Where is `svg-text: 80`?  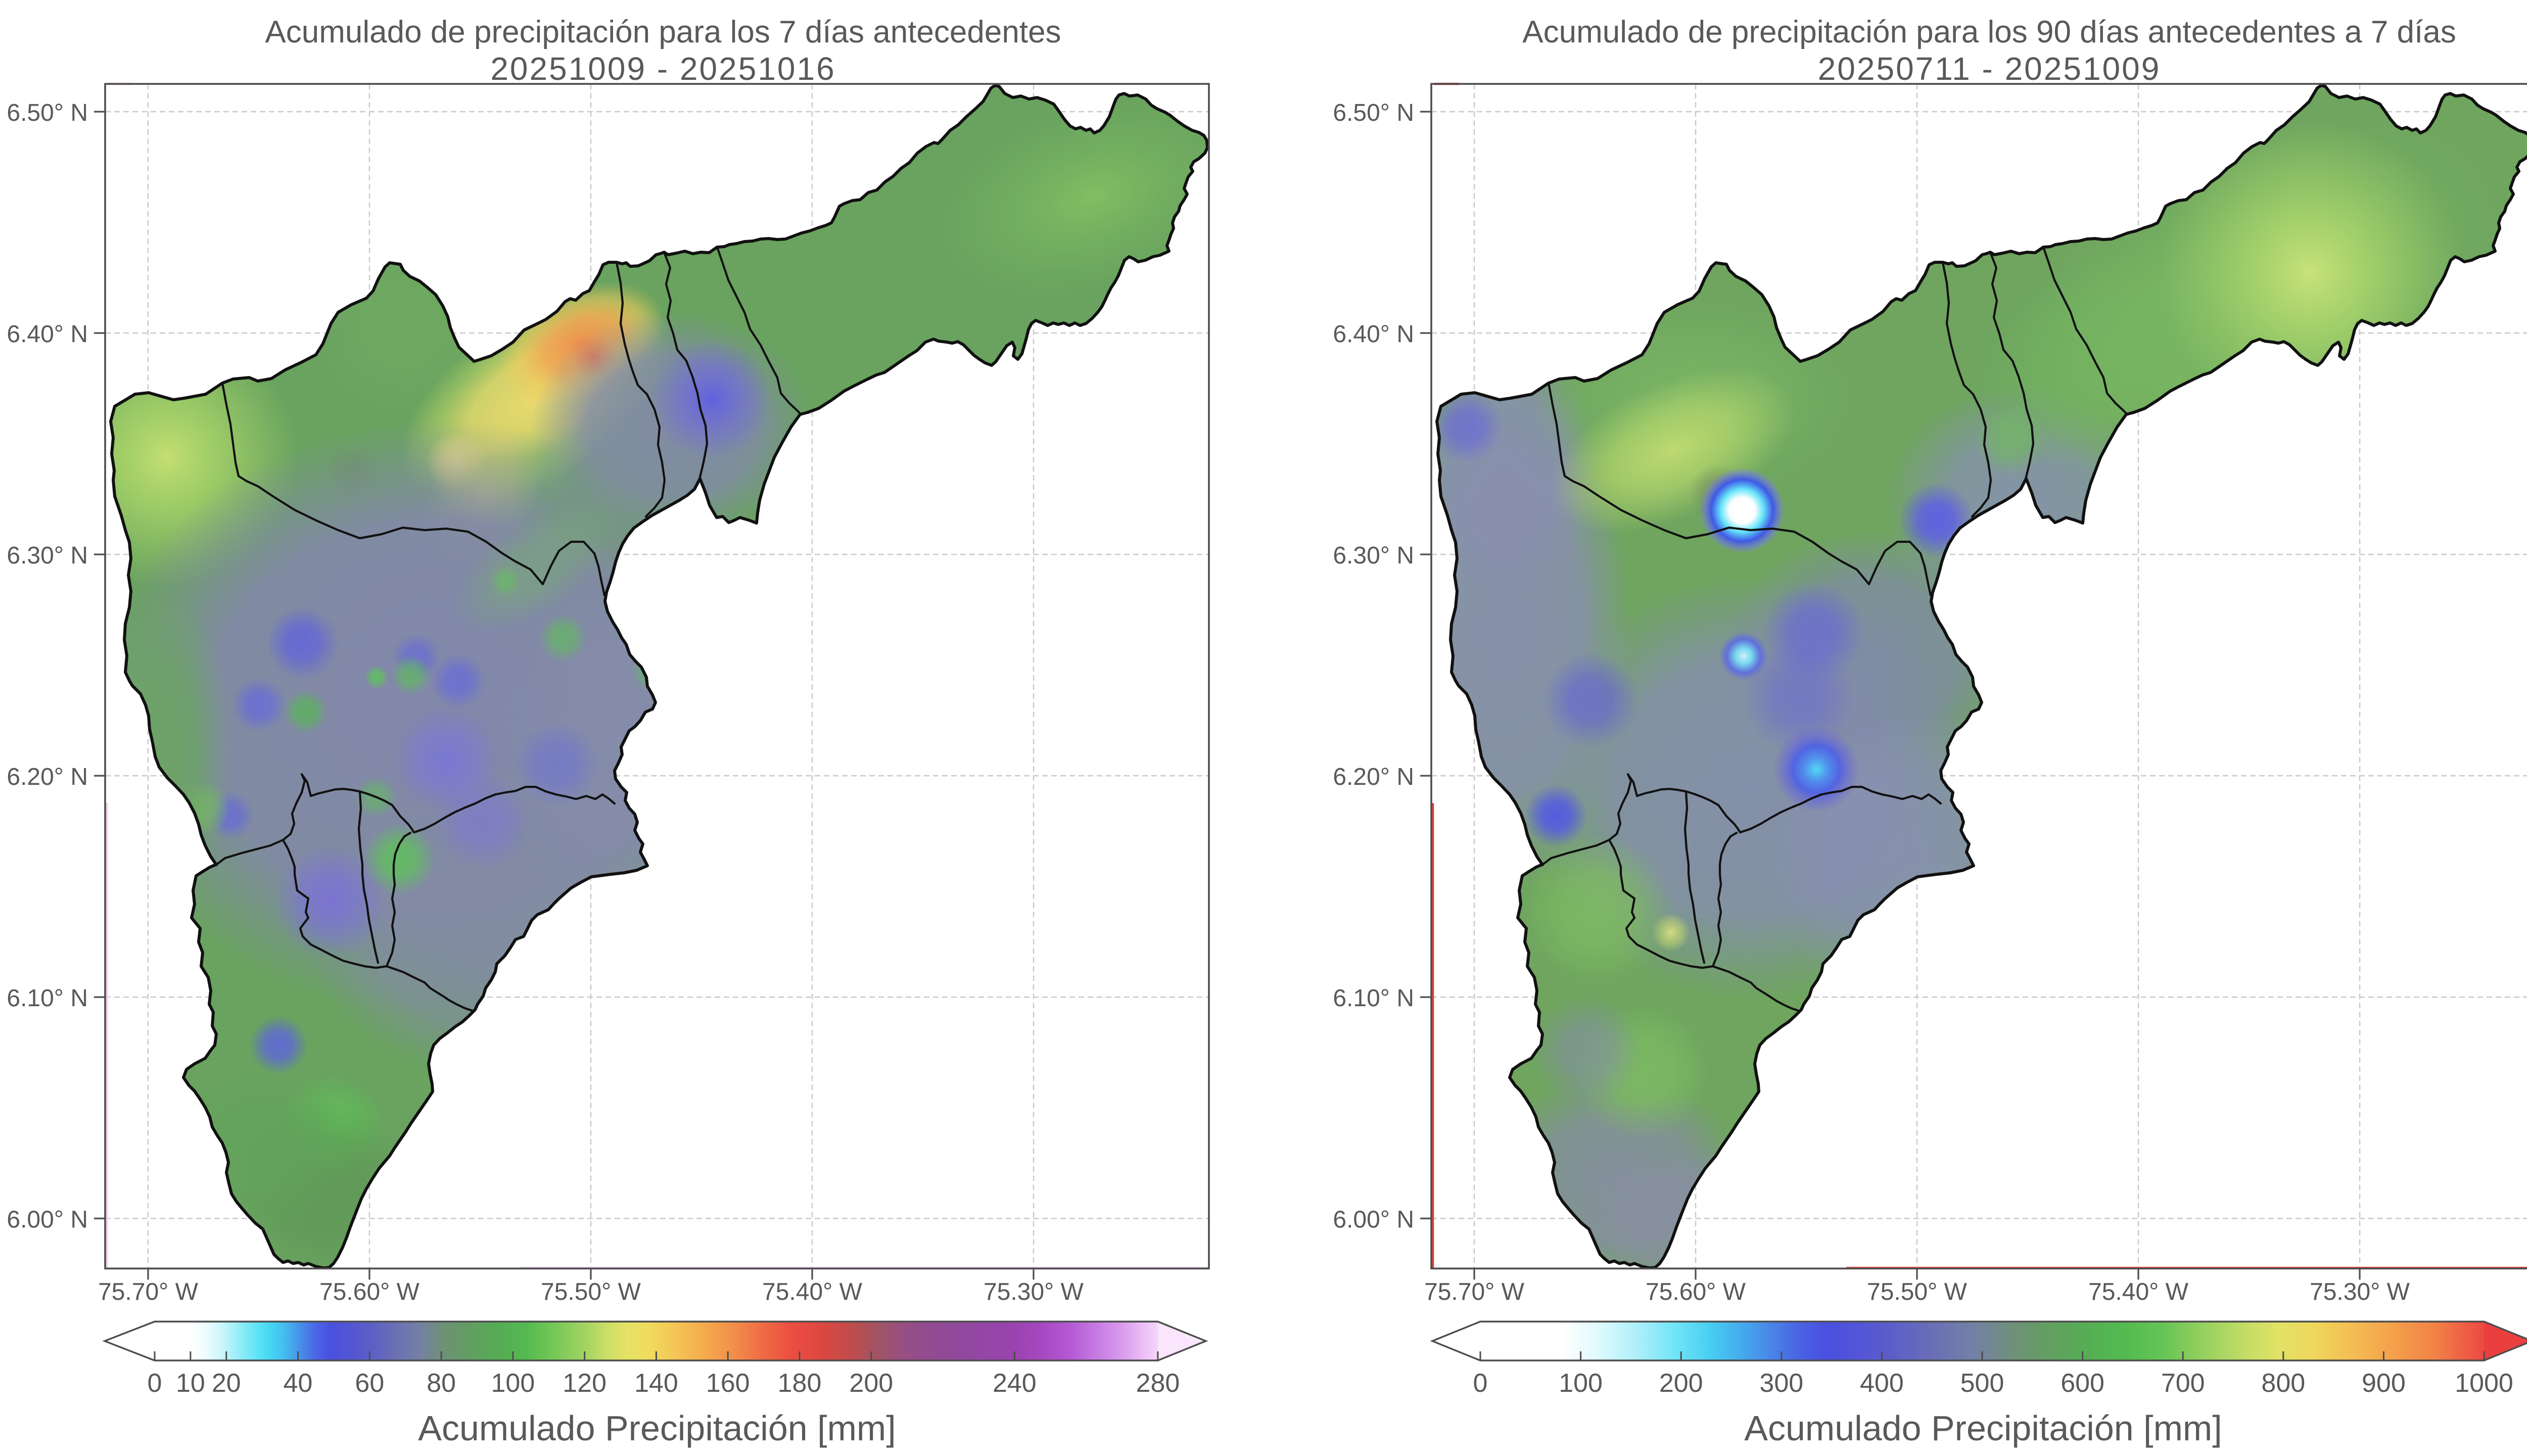 svg-text: 80 is located at coordinates (441, 1383).